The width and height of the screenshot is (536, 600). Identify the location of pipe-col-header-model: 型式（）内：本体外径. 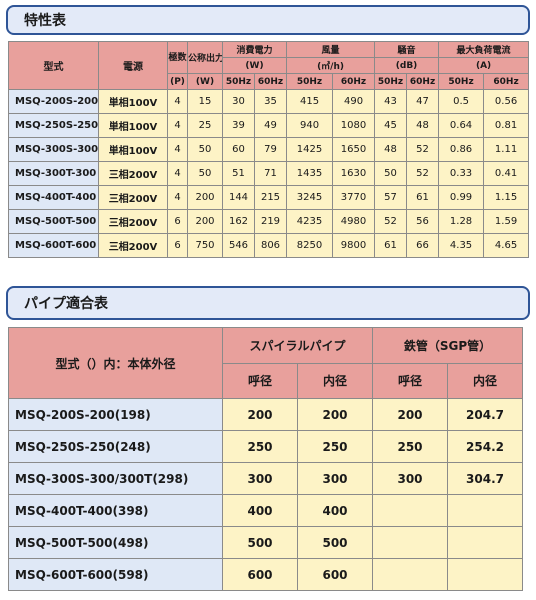
(115, 363).